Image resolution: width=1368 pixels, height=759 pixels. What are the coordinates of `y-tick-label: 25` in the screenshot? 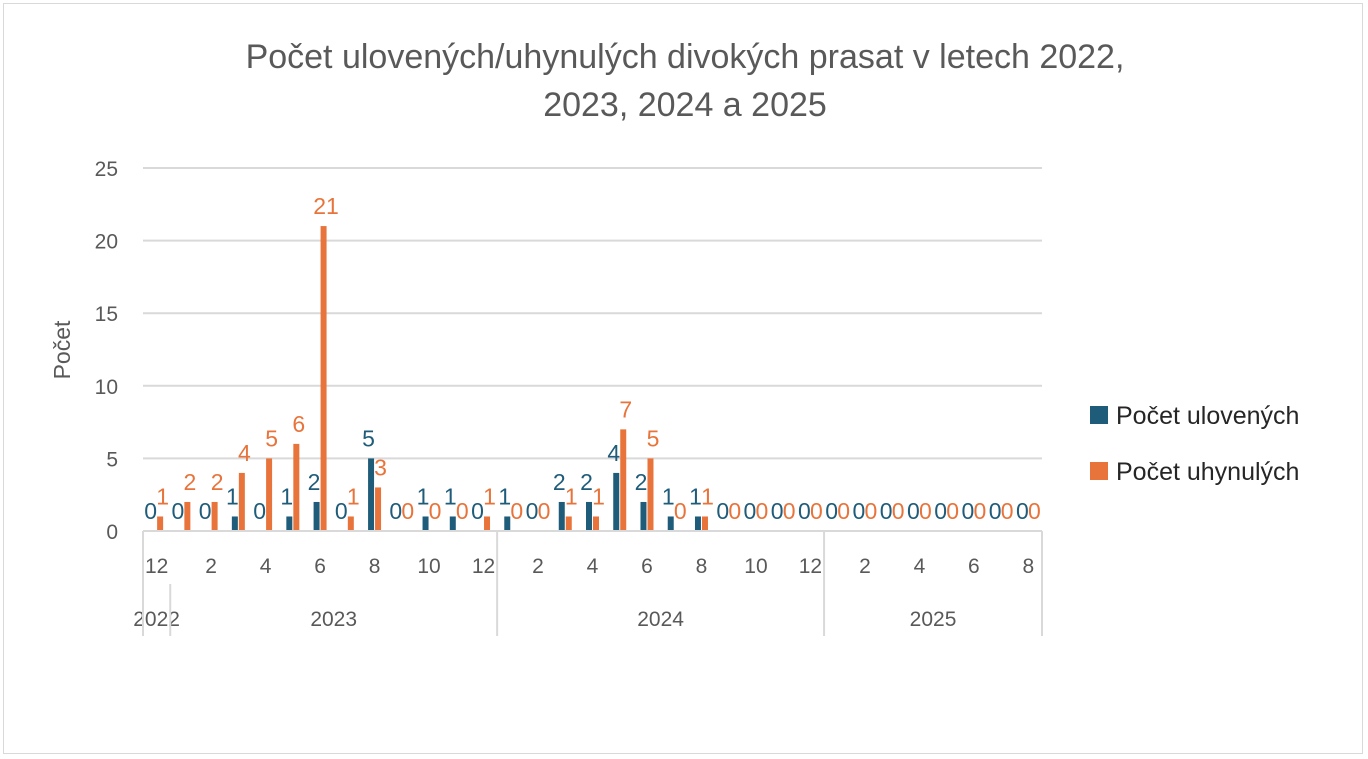 It's located at (106, 169).